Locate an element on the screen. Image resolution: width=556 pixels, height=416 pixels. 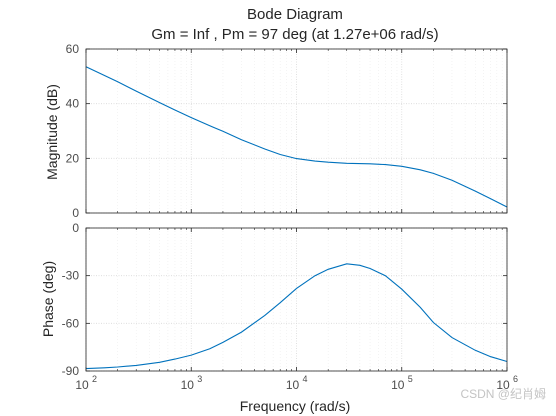
magnitude-y-tick-label: 20 is located at coordinates (73, 158).